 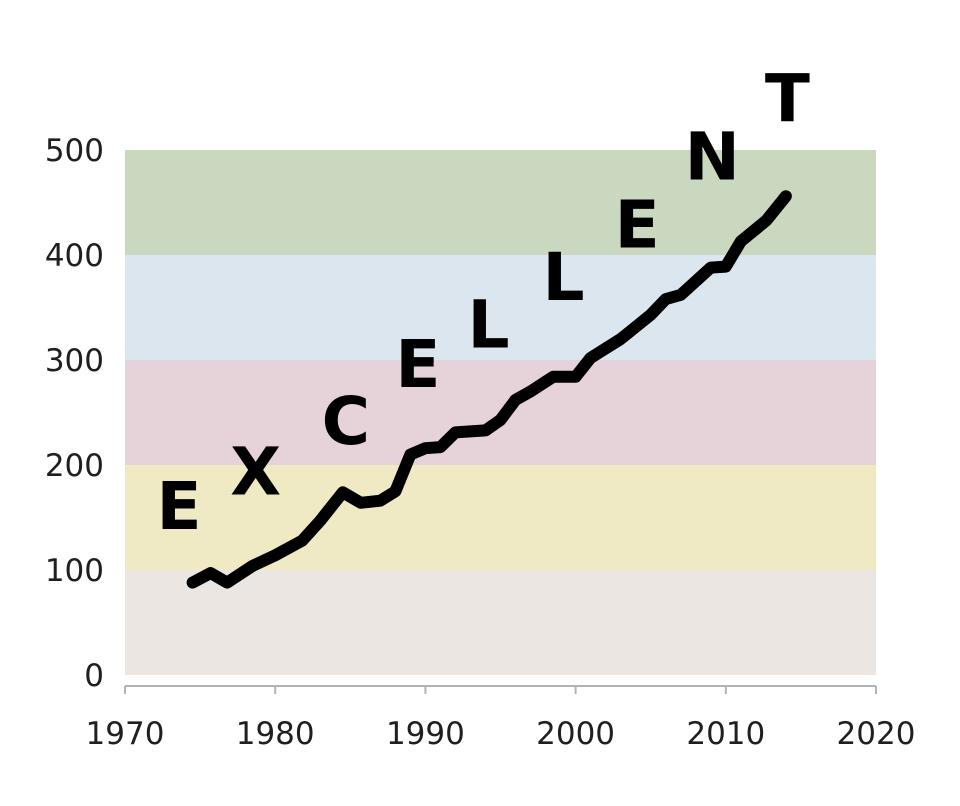 What do you see at coordinates (94, 676) in the screenshot?
I see `y-tick-label: 0` at bounding box center [94, 676].